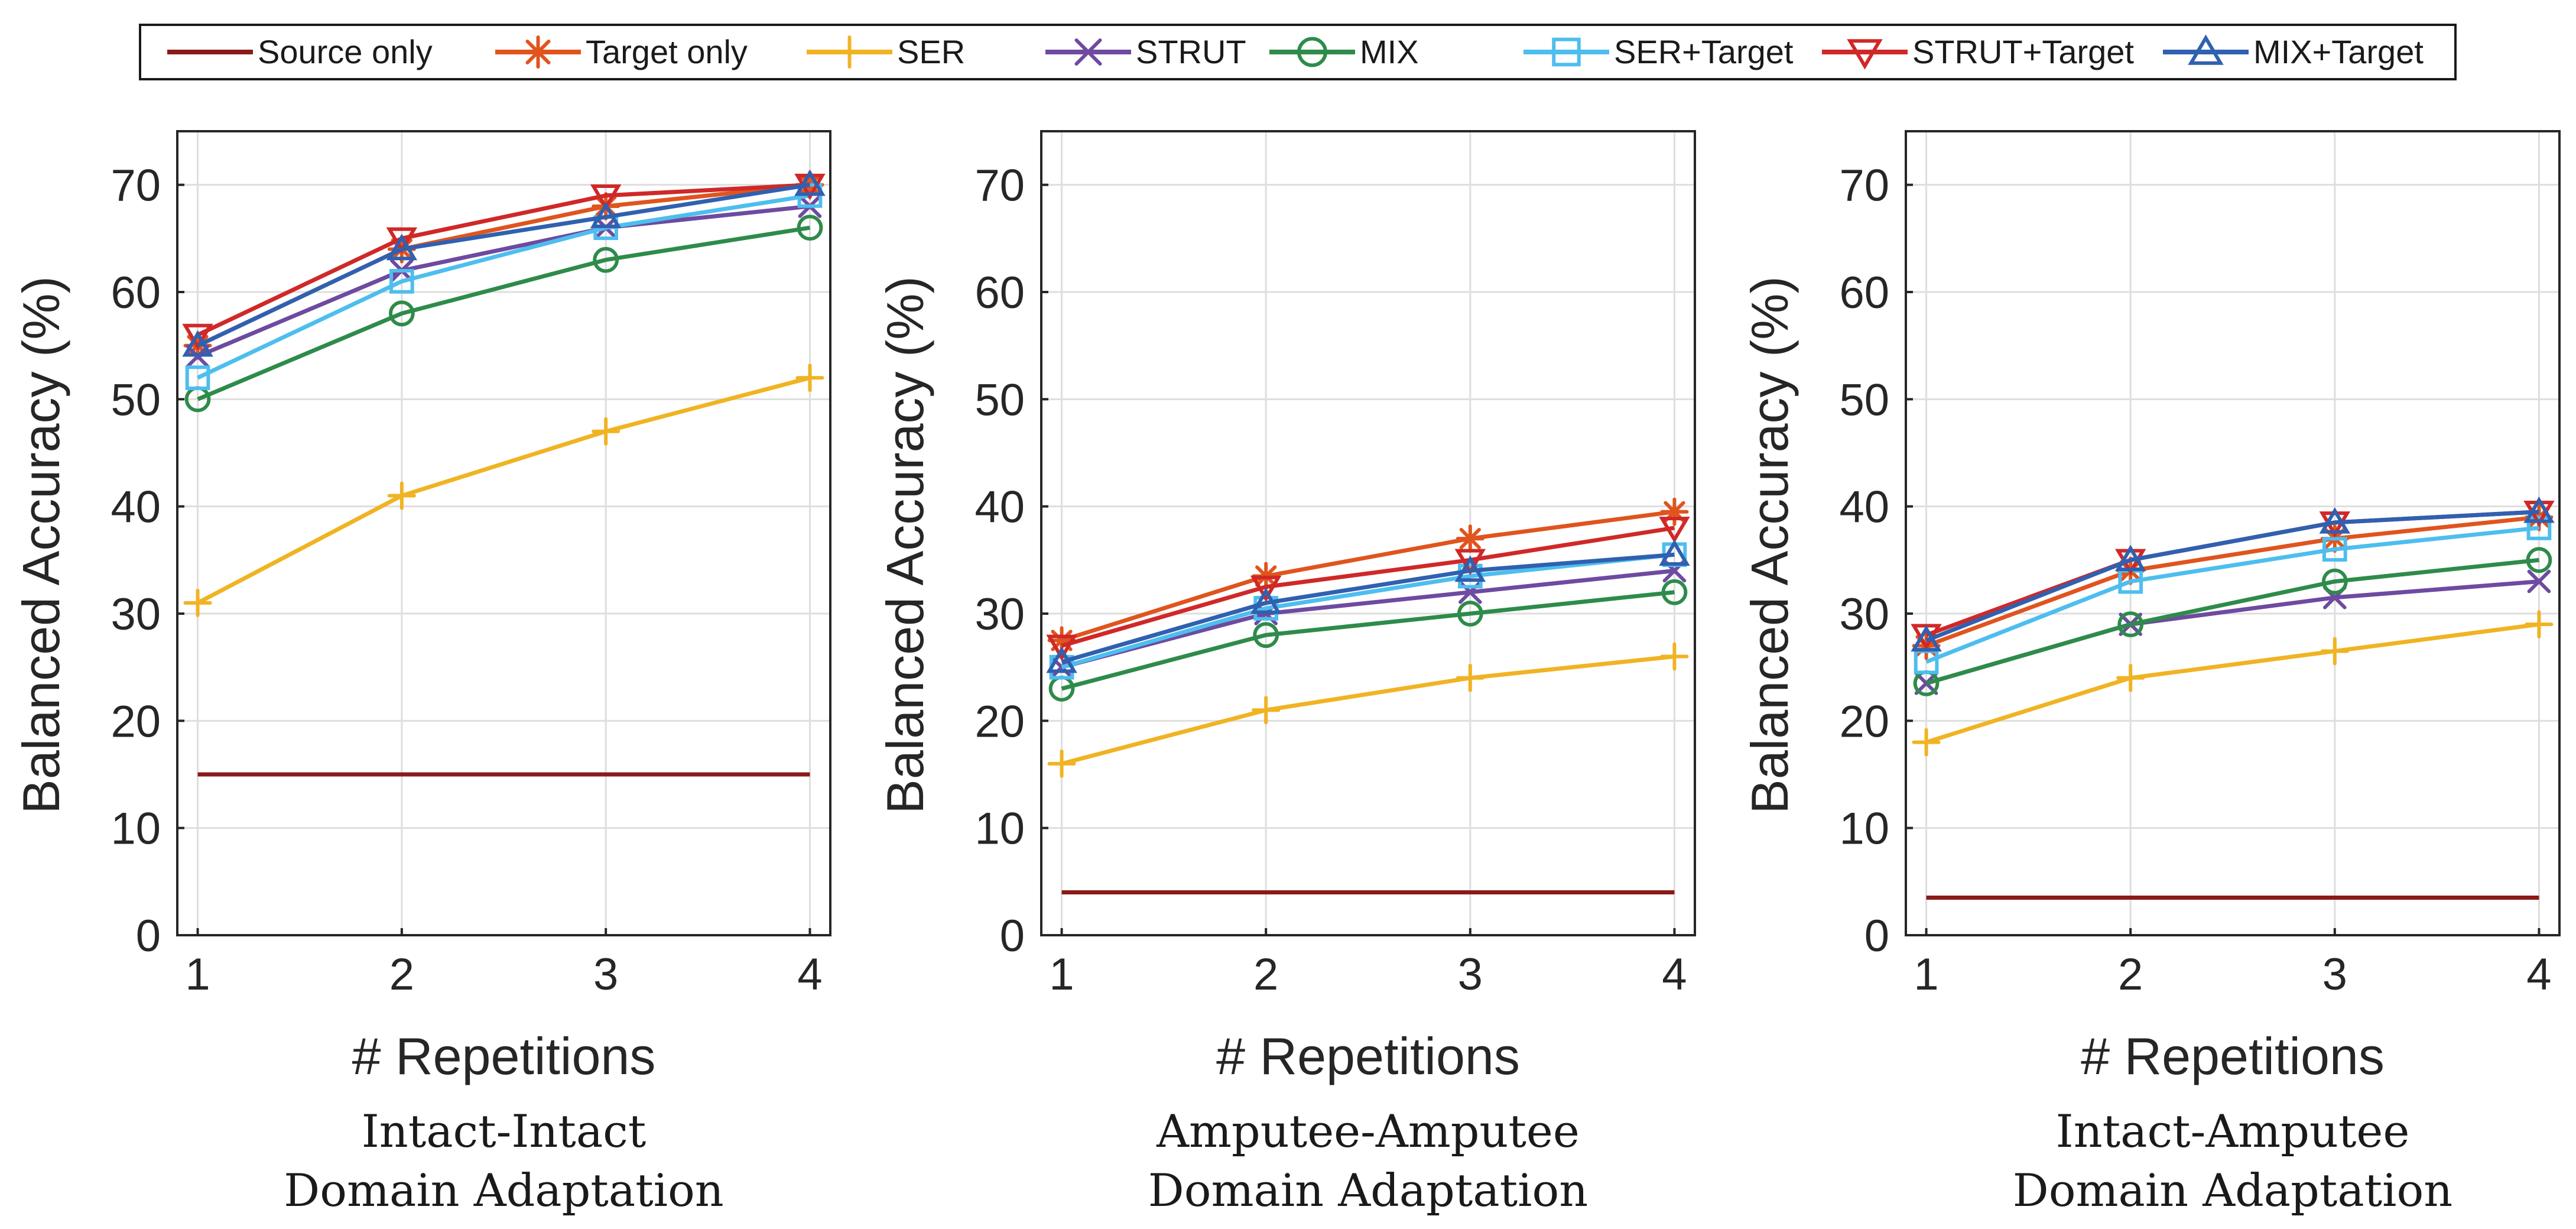 This screenshot has width=2576, height=1229. I want to click on legend-entry-ser-target: SER+Target, so click(1658, 52).